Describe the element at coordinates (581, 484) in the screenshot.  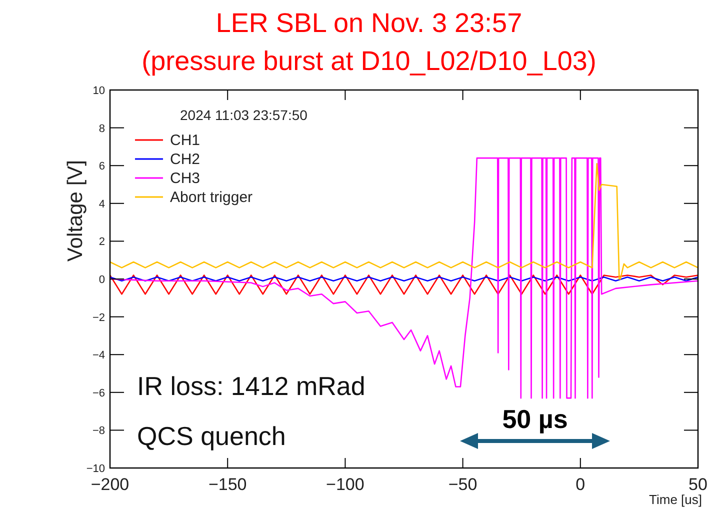
I see `x-tick-label: 0` at that location.